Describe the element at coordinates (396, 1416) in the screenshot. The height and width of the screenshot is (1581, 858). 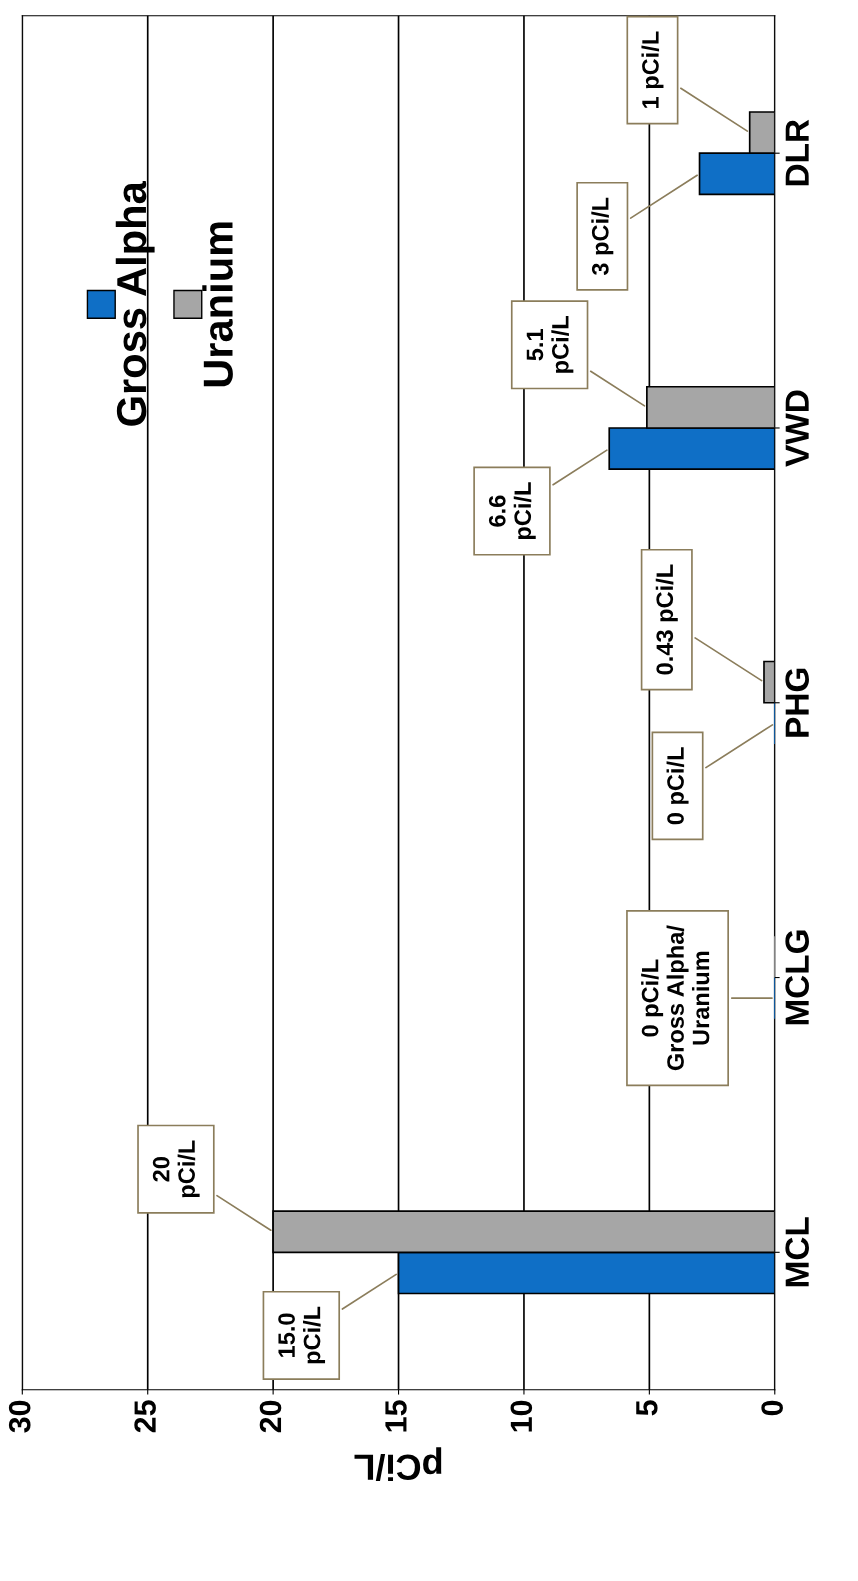
I see `x-tick-label: 15` at that location.